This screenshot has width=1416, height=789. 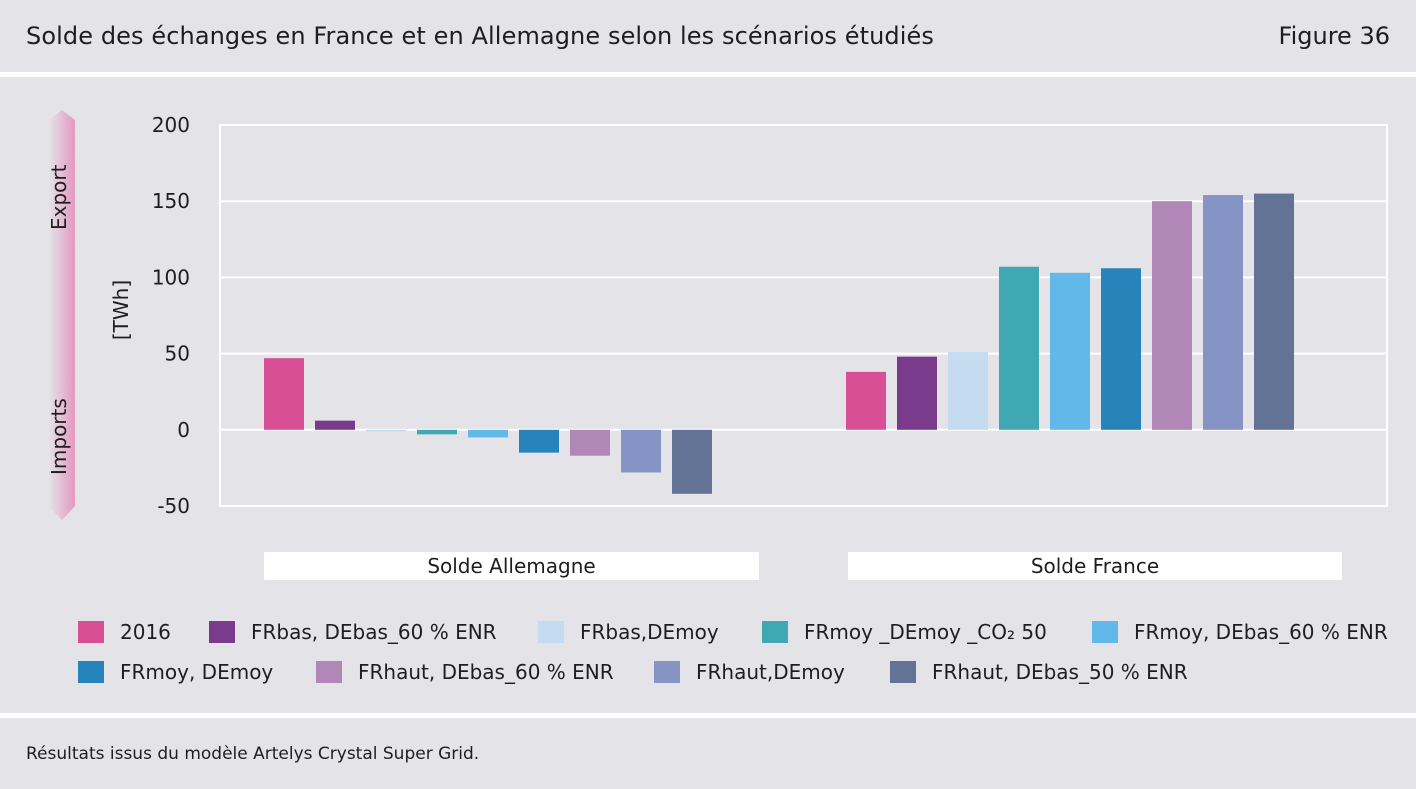 I want to click on y-tick-label: 0, so click(x=183, y=430).